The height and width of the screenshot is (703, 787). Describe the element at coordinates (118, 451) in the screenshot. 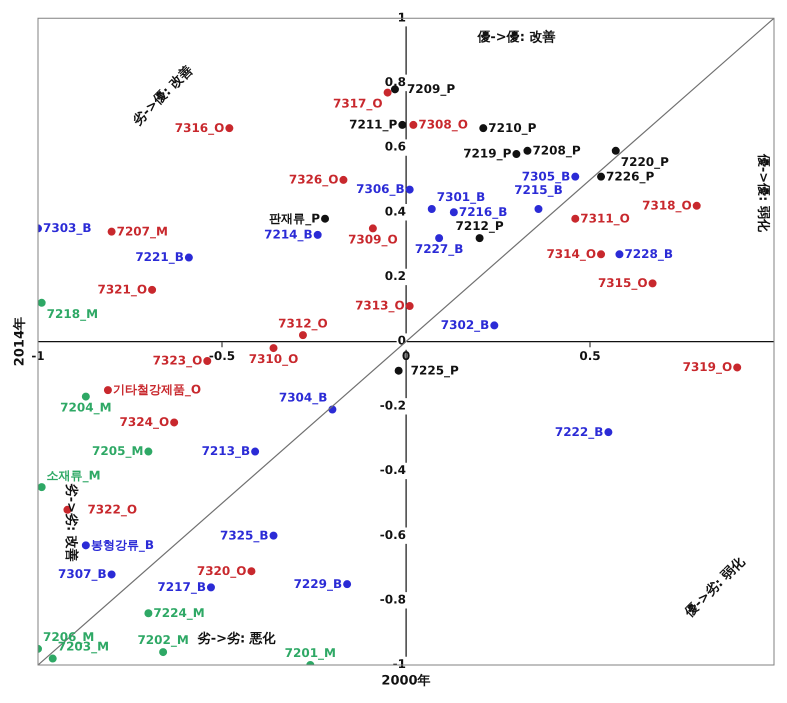

I see `series-label: 7205_M` at that location.